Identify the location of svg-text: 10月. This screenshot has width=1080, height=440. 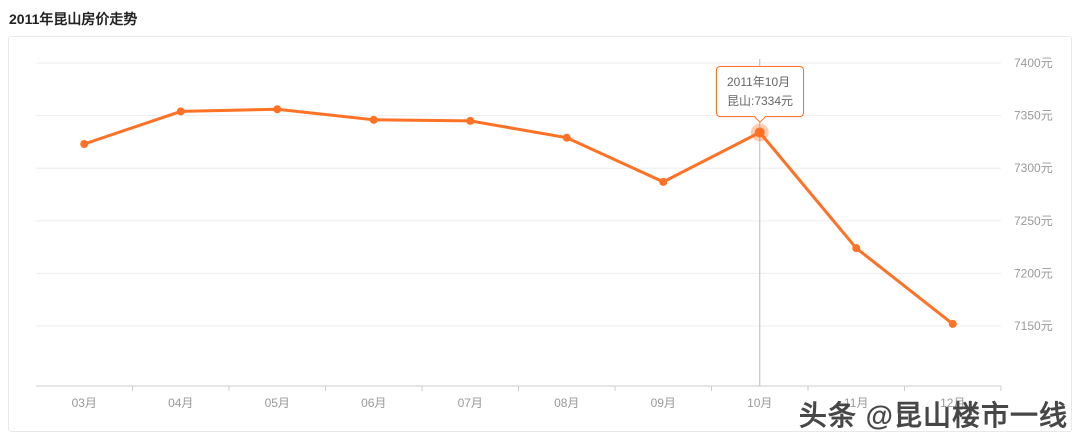
(759, 403).